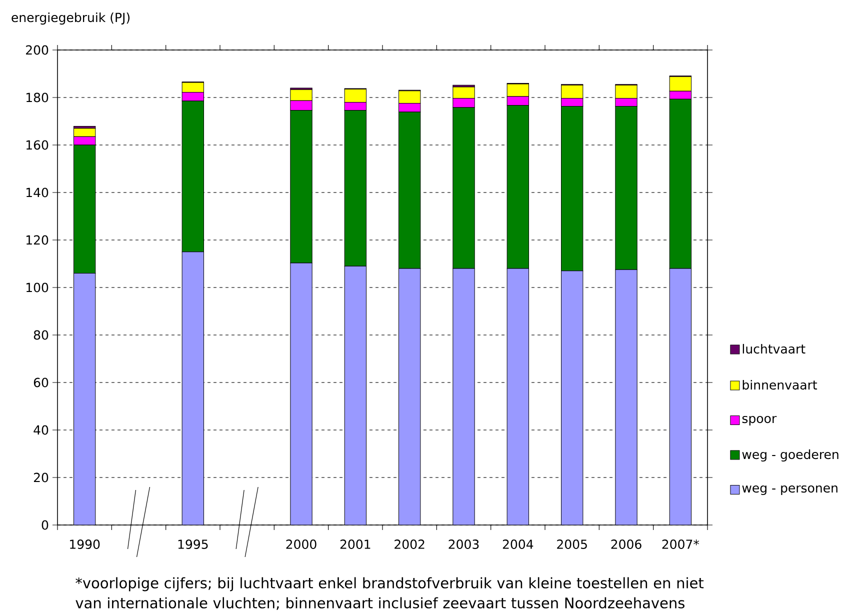  What do you see at coordinates (626, 544) in the screenshot?
I see `x-tick-label: 2006` at bounding box center [626, 544].